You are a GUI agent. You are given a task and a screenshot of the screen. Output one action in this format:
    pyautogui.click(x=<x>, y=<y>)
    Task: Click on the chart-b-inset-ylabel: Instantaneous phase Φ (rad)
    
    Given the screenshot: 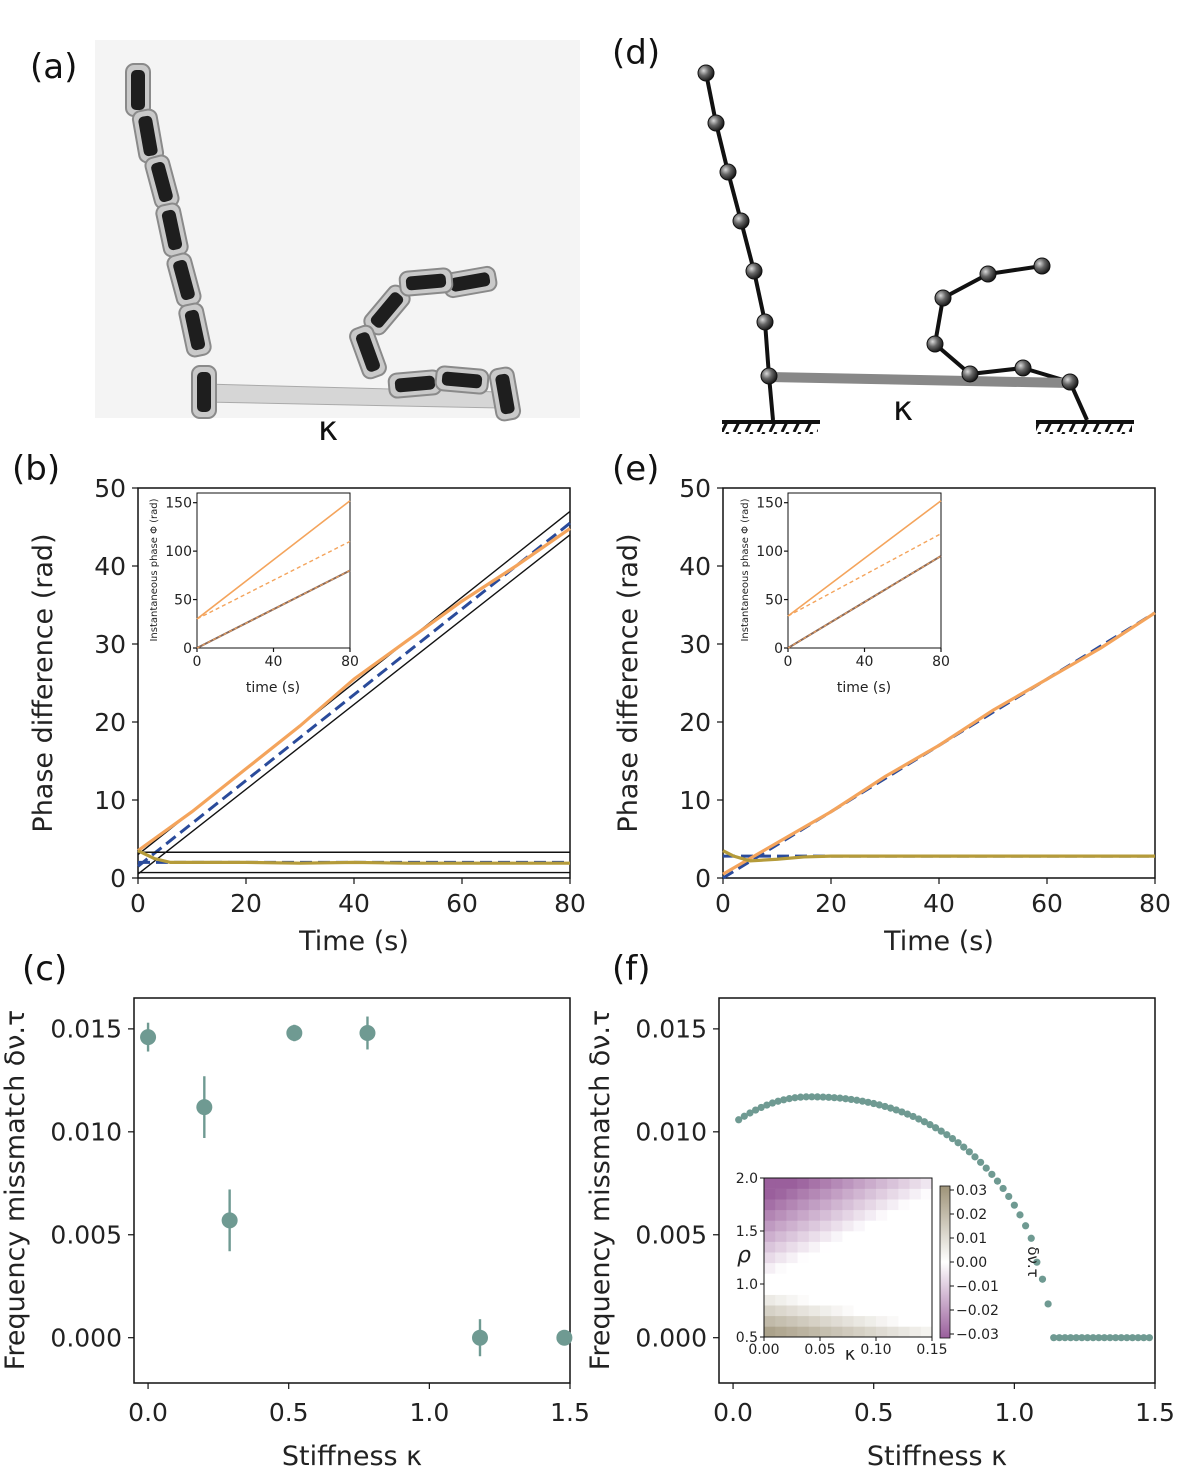 What is the action you would take?
    pyautogui.click(x=154, y=569)
    